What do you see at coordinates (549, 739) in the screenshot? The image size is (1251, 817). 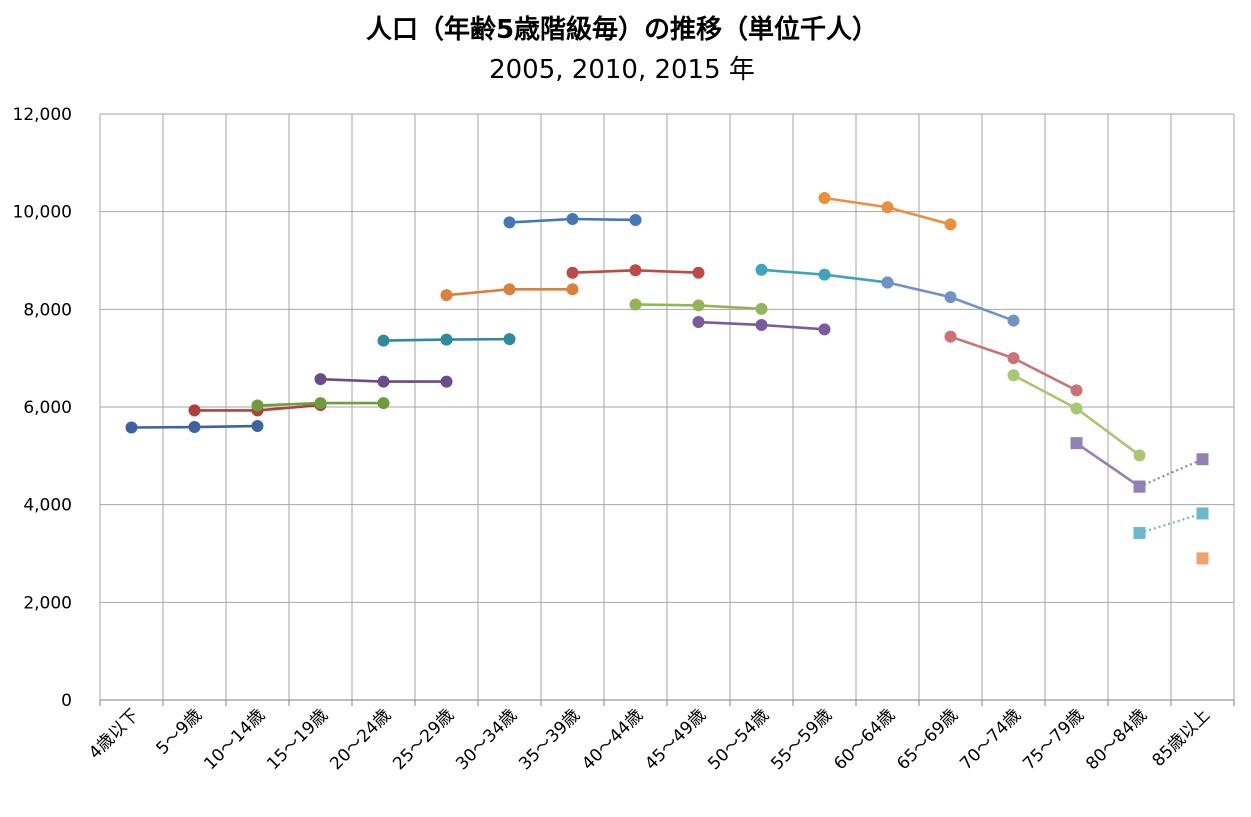 I see `x-tick-label: 35～39歳` at bounding box center [549, 739].